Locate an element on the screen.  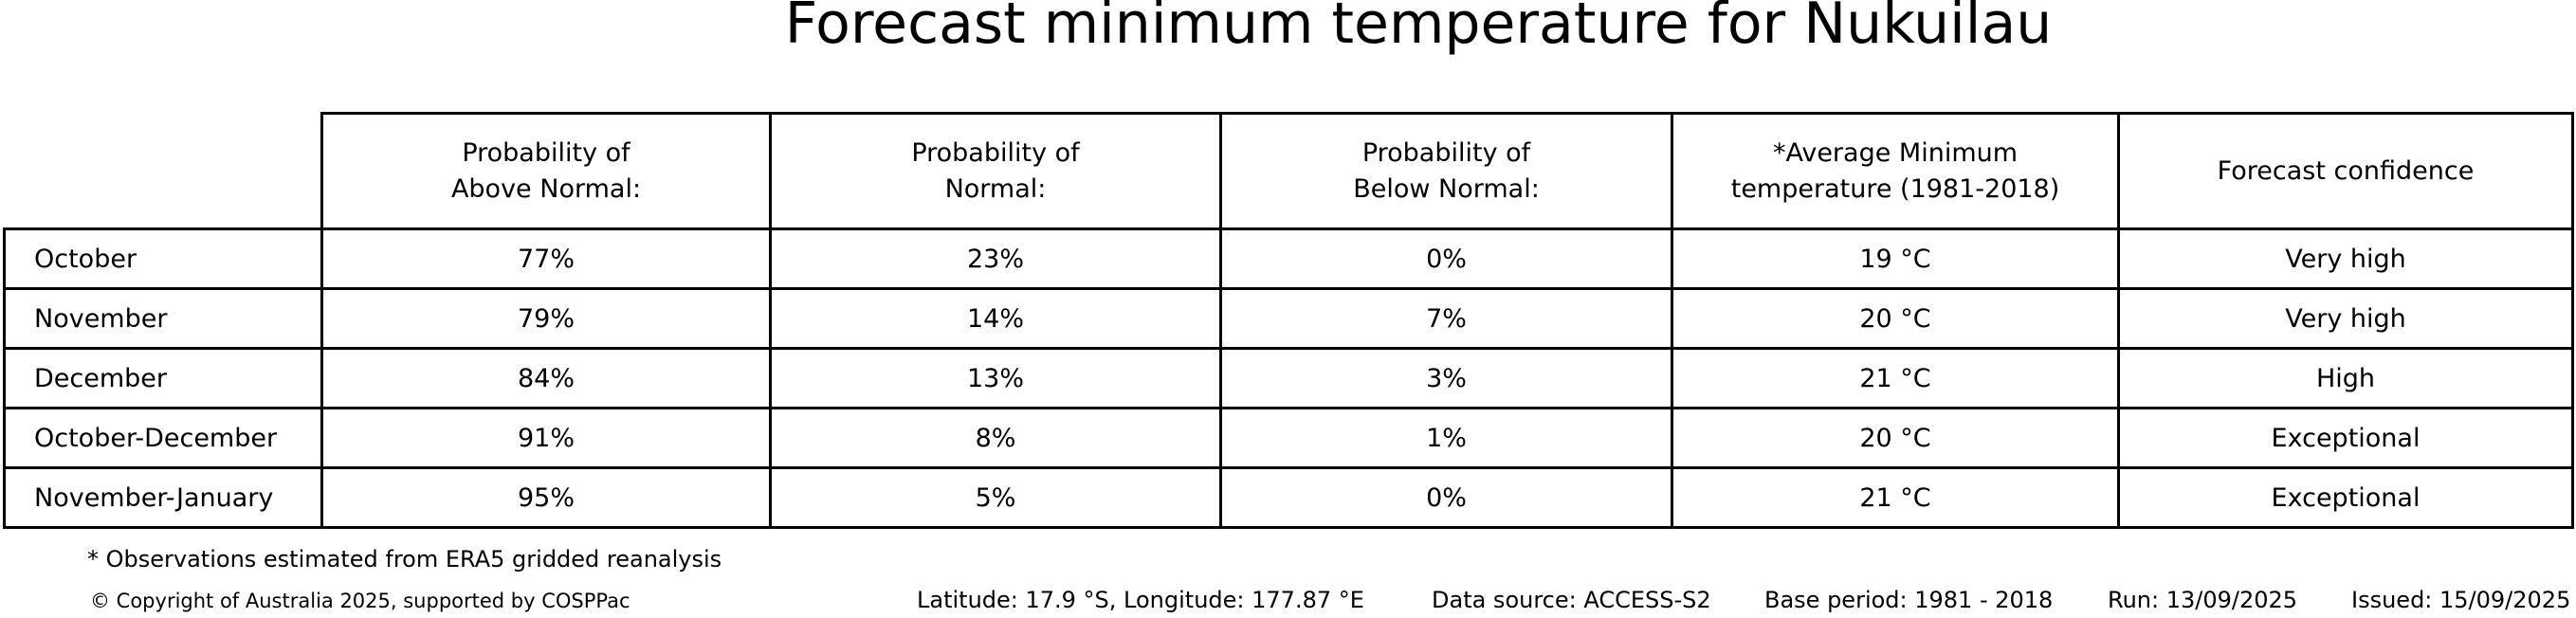
cell-normal: 8% is located at coordinates (995, 438).